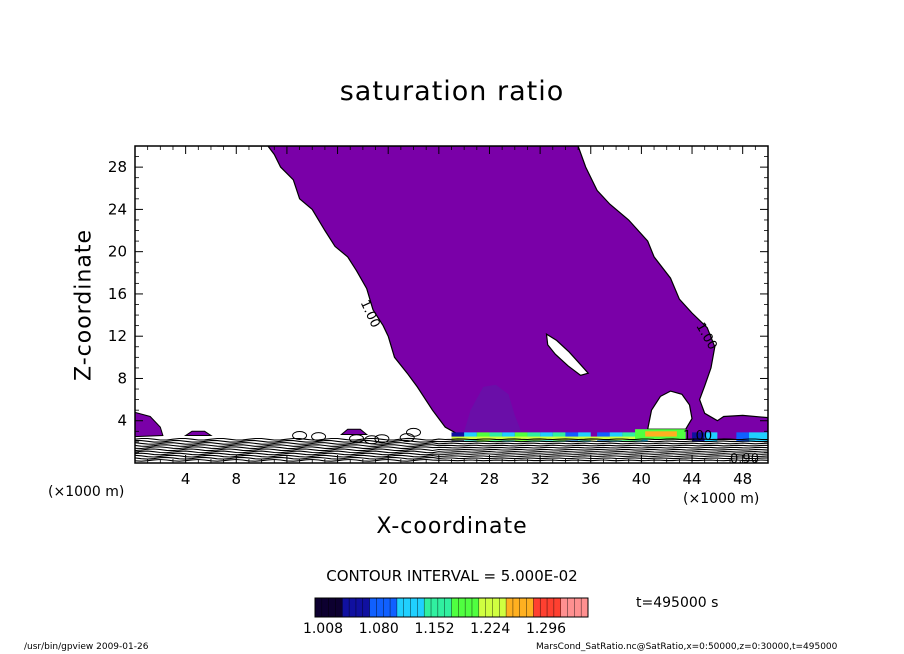  I want to click on y-tick-label: 24, so click(117, 209).